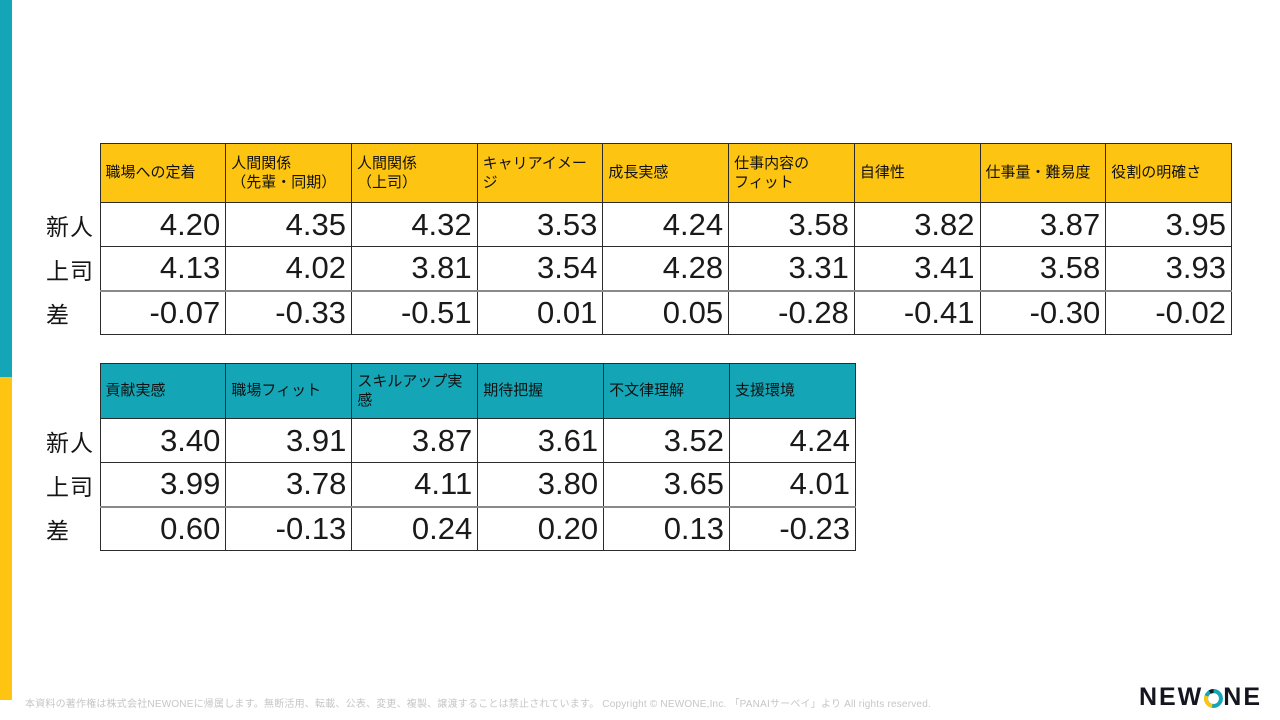 Image resolution: width=1280 pixels, height=720 pixels. Describe the element at coordinates (6, 538) in the screenshot. I see `left-accent-bar-yellow` at that location.